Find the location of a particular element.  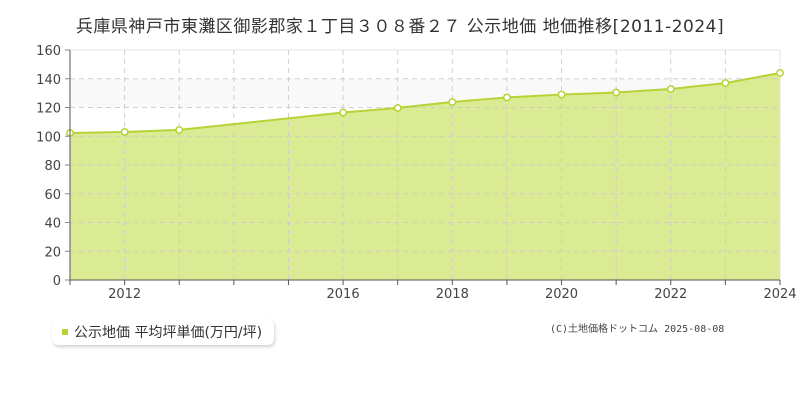

y-tick-label: 0 is located at coordinates (57, 281).